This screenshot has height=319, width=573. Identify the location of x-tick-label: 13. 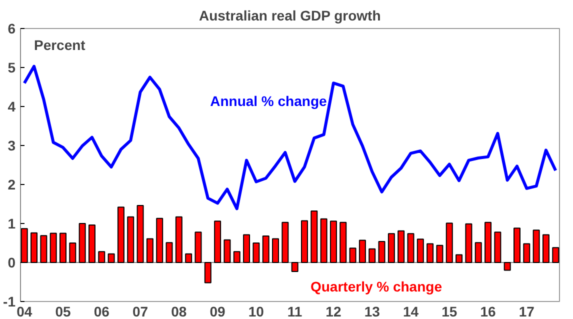
(372, 311).